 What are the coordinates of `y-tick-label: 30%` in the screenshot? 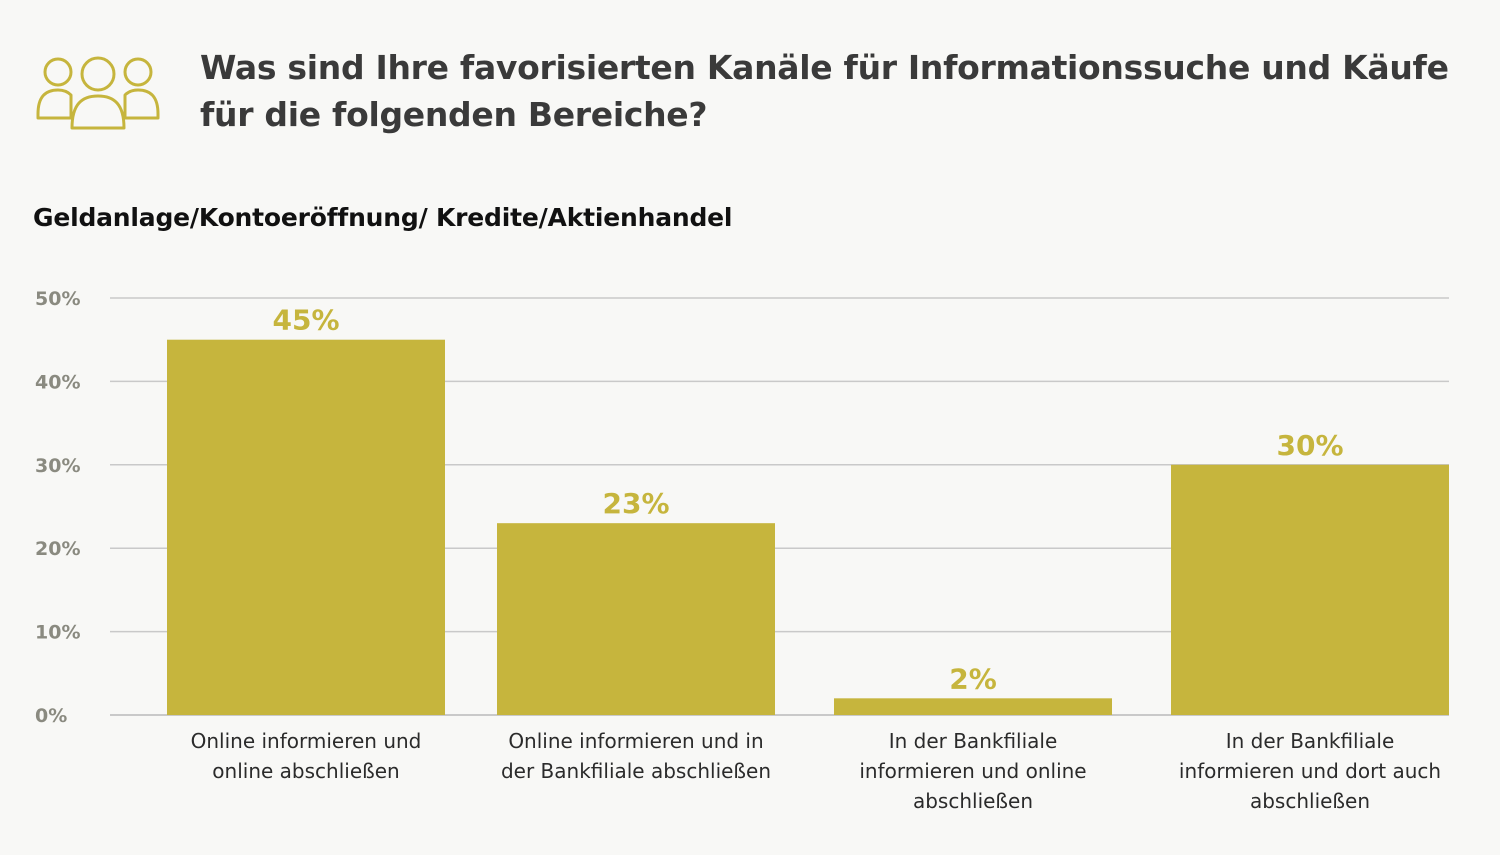 It's located at (57, 466).